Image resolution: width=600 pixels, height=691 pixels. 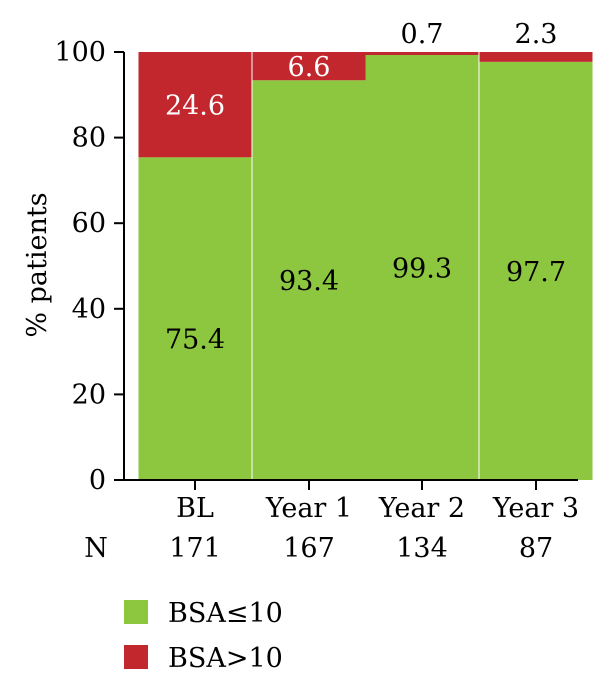 I want to click on y-tick-label: 80, so click(x=89, y=138).